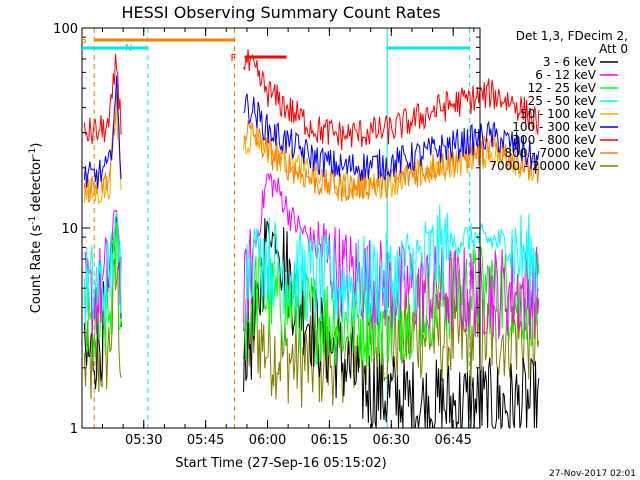 This screenshot has height=480, width=640. What do you see at coordinates (280, 12) in the screenshot?
I see `chart-title: HESSI Observing Summary Count Rates` at bounding box center [280, 12].